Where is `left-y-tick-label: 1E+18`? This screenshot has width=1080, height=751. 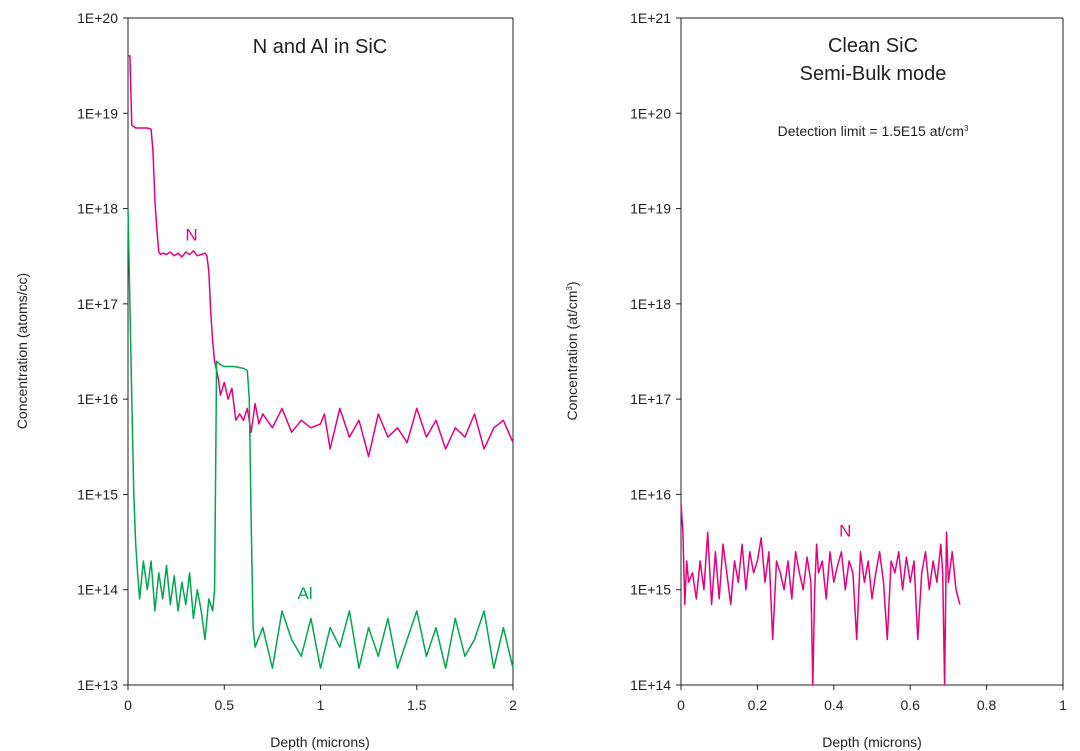
left-y-tick-label: 1E+18 is located at coordinates (97, 209).